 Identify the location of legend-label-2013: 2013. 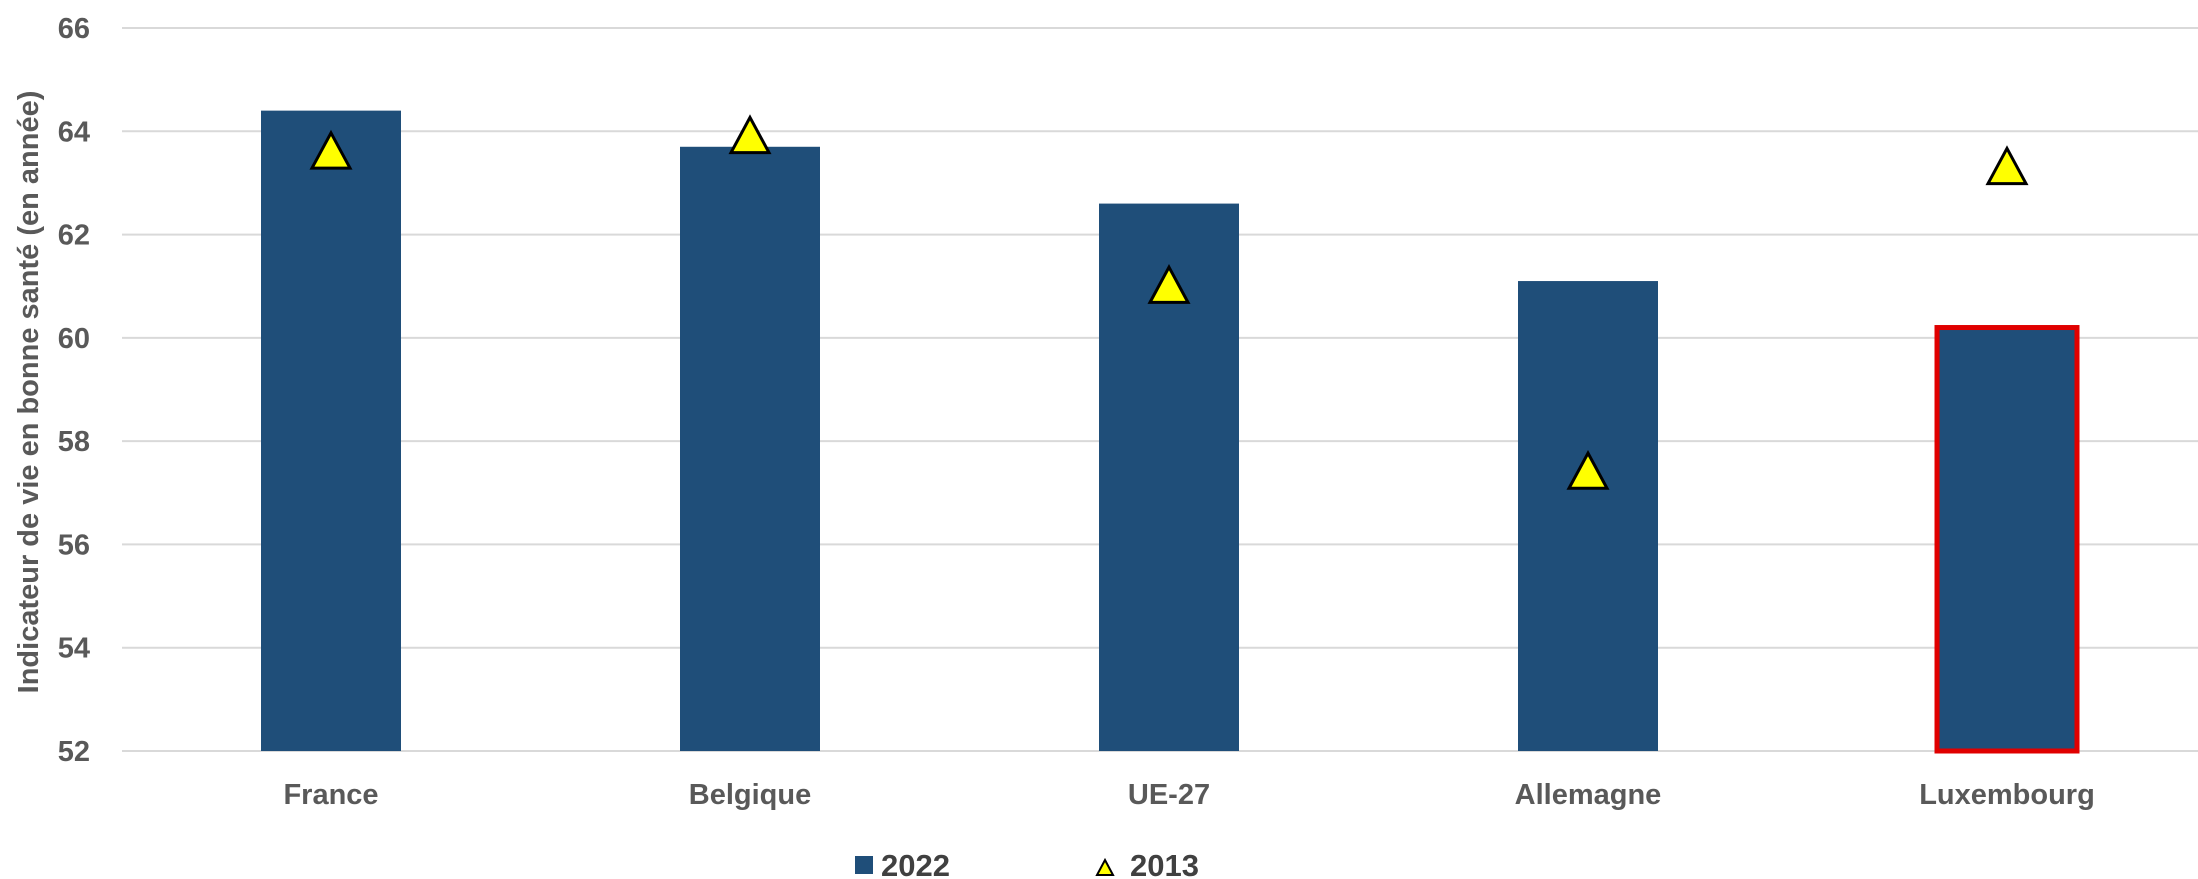
(1164, 863).